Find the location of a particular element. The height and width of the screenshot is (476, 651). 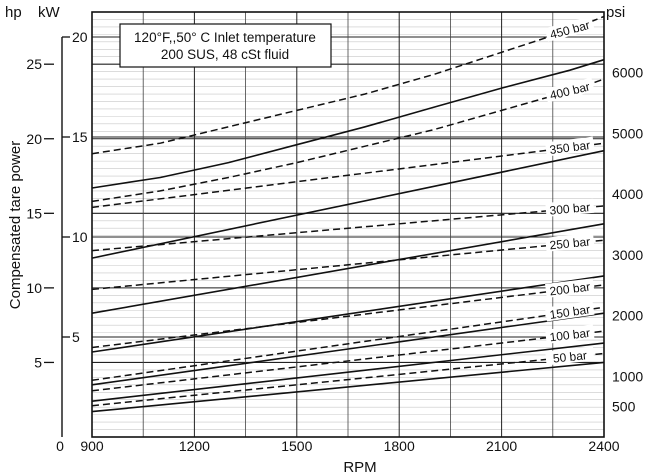

psi-tick-label: 2000 is located at coordinates (627, 316).